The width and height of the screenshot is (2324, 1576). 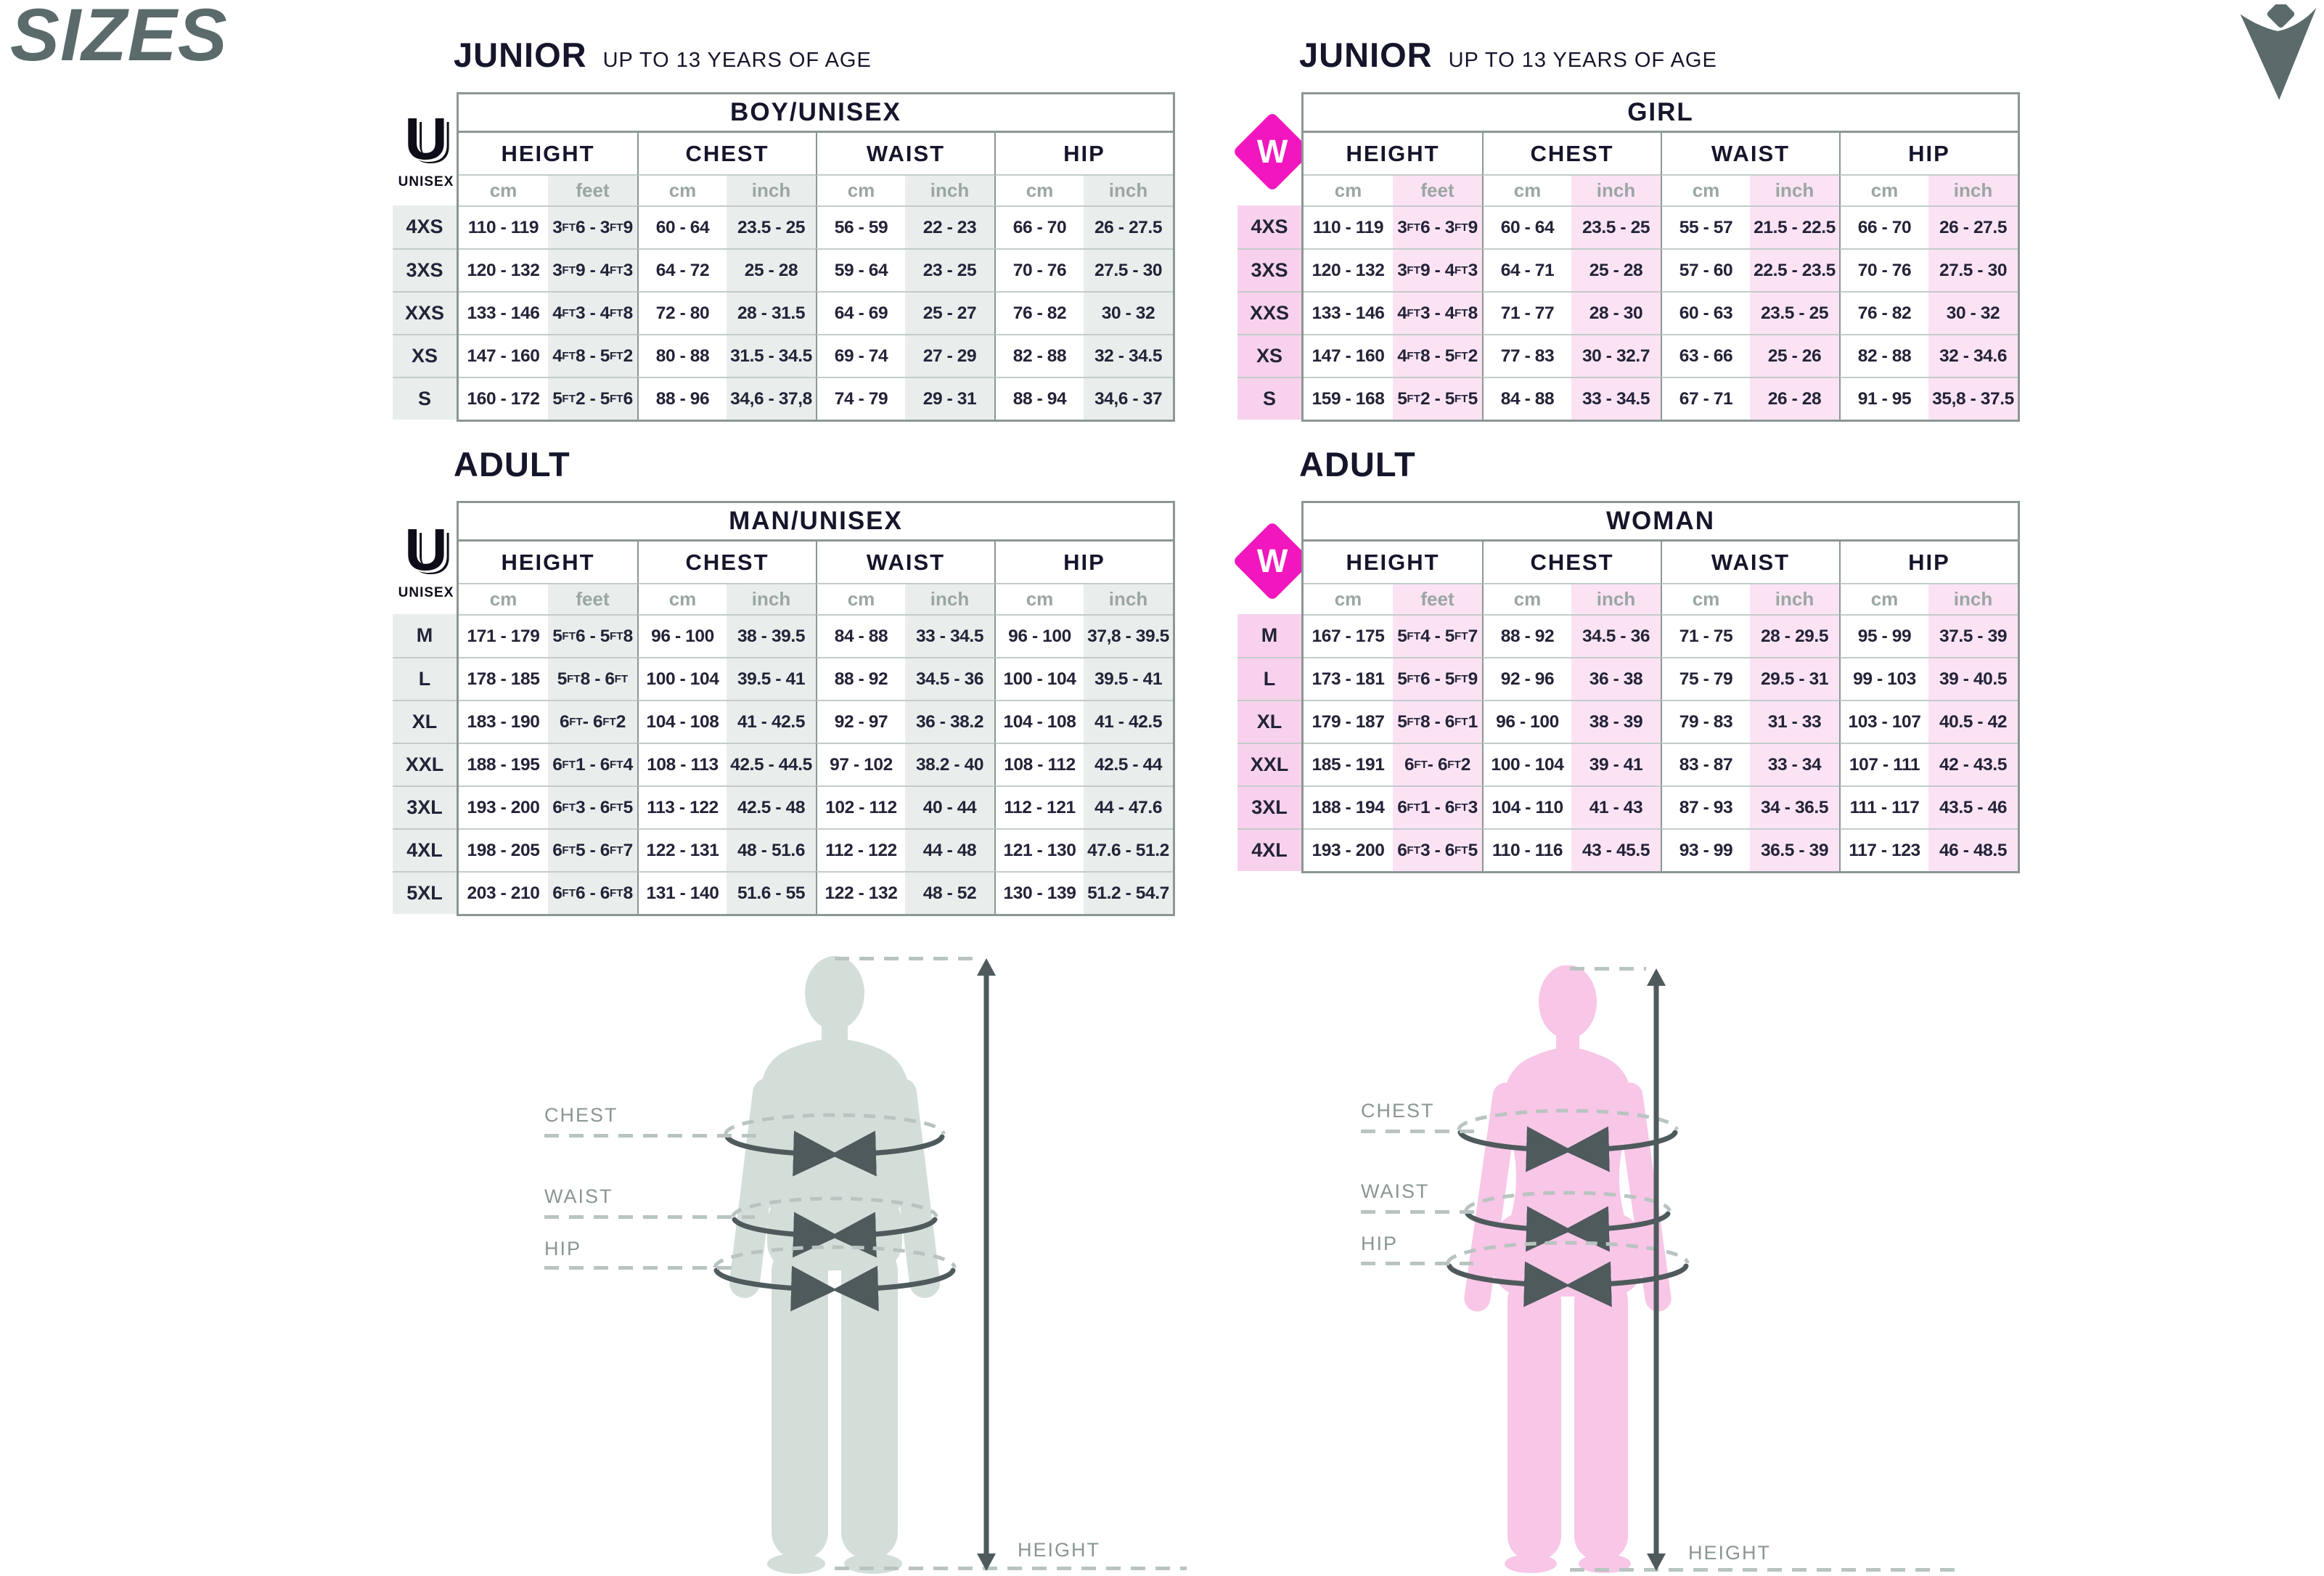 I want to click on value-cell: 42.5 - 44.5, so click(x=771, y=764).